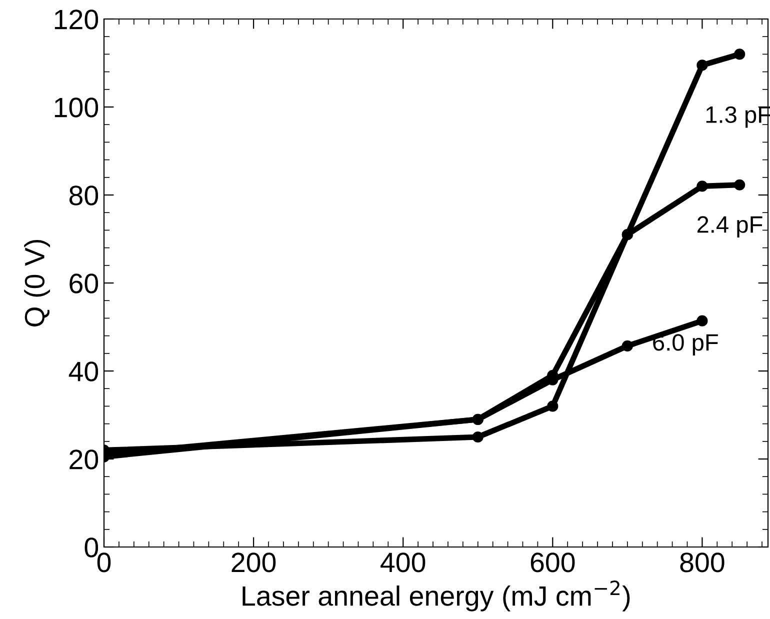  What do you see at coordinates (37, 283) in the screenshot?
I see `y-axis-title: Q (0 V)` at bounding box center [37, 283].